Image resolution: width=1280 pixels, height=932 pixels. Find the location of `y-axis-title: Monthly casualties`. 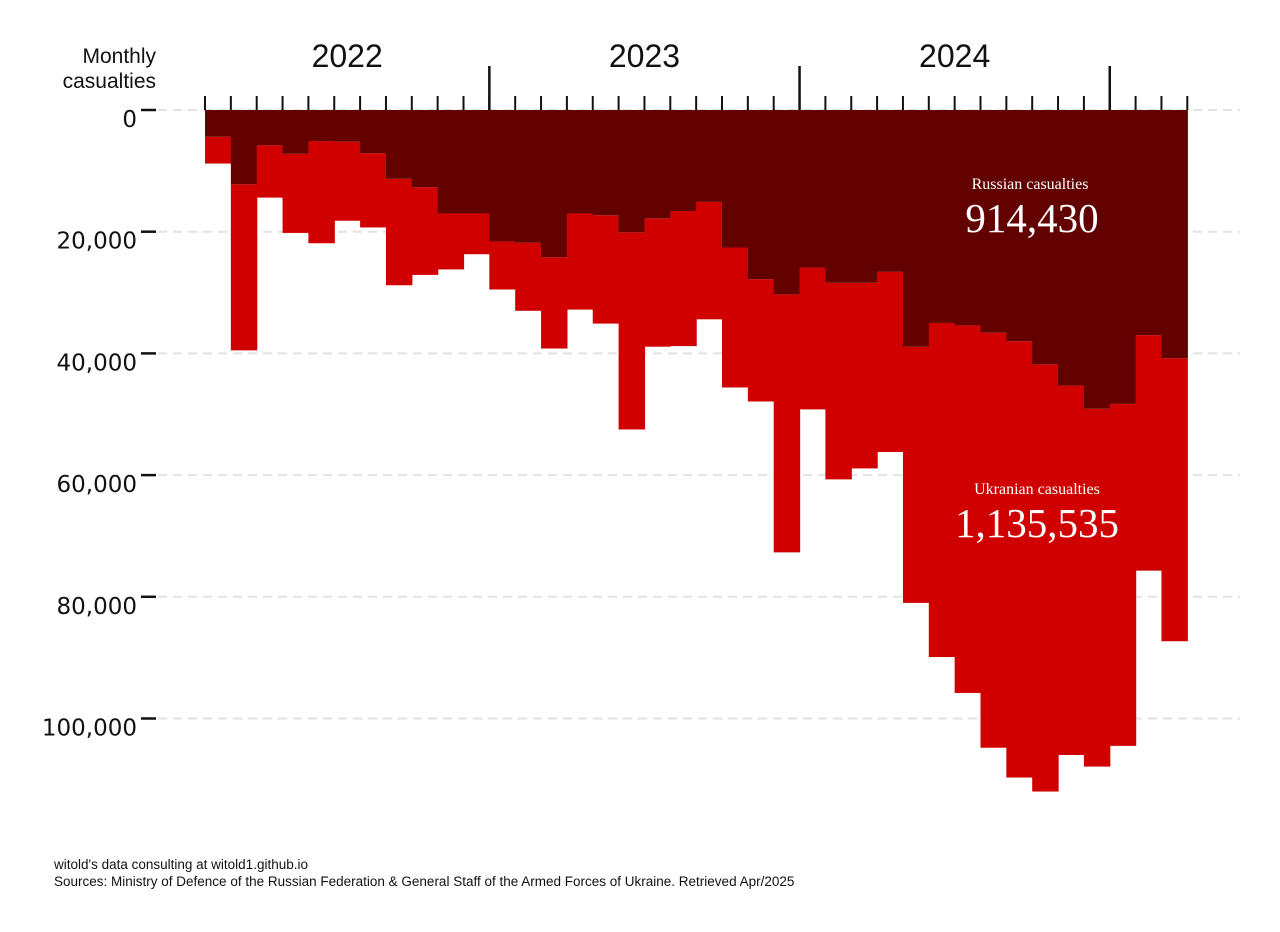

y-axis-title: Monthly casualties is located at coordinates (109, 69).